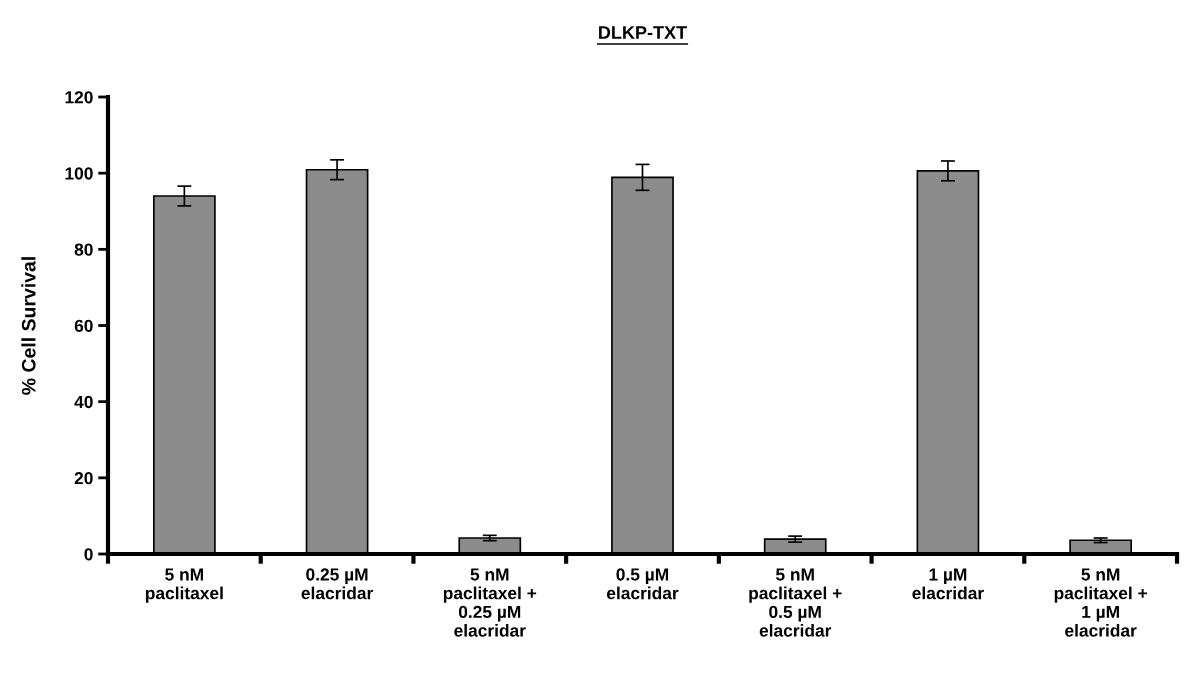 The height and width of the screenshot is (683, 1195). Describe the element at coordinates (83, 325) in the screenshot. I see `y-tick-label: 60` at that location.